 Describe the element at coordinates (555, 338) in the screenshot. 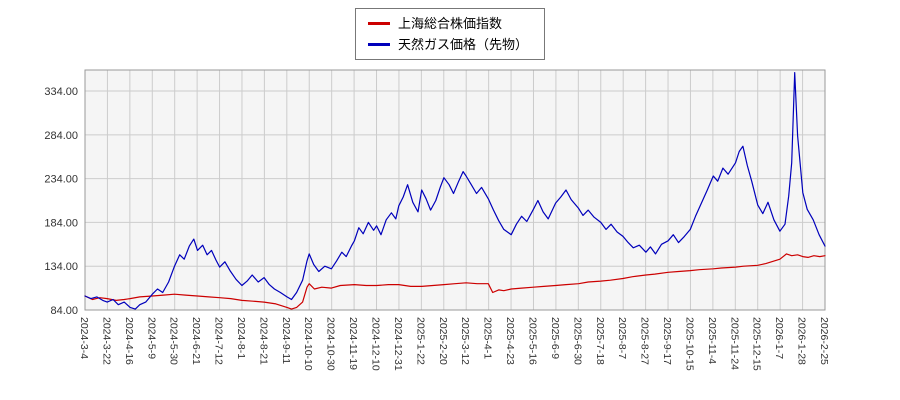

I see `x-tick-label: 2025-6-9` at that location.